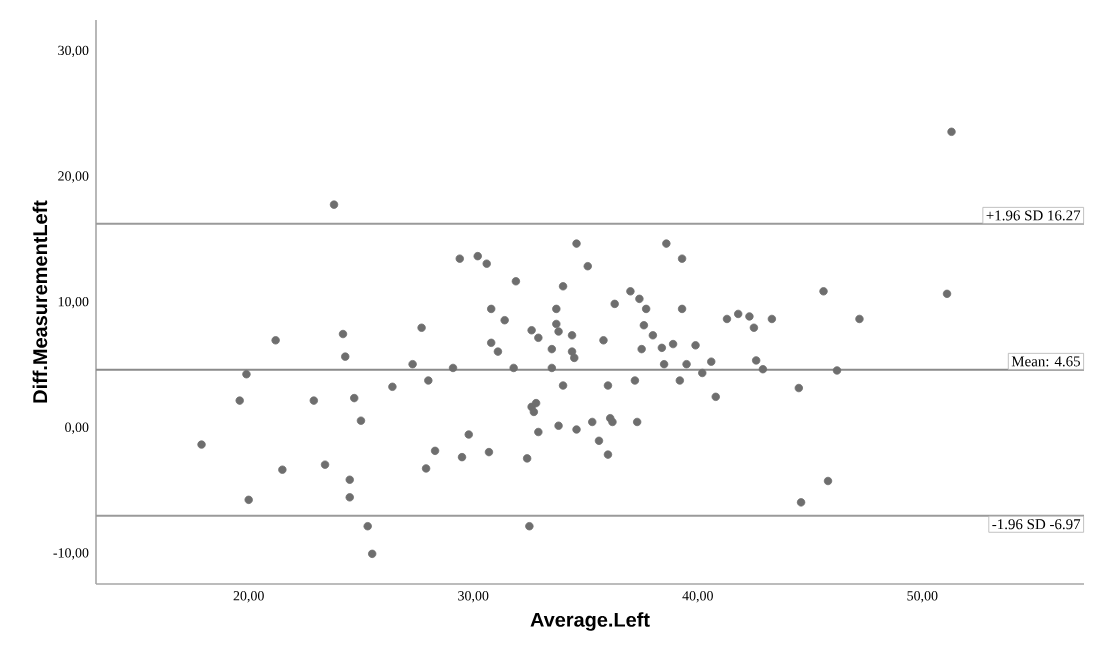 This screenshot has width=1100, height=660. What do you see at coordinates (40, 301) in the screenshot?
I see `y-axis-title: Diff.MeasurementLeft` at bounding box center [40, 301].